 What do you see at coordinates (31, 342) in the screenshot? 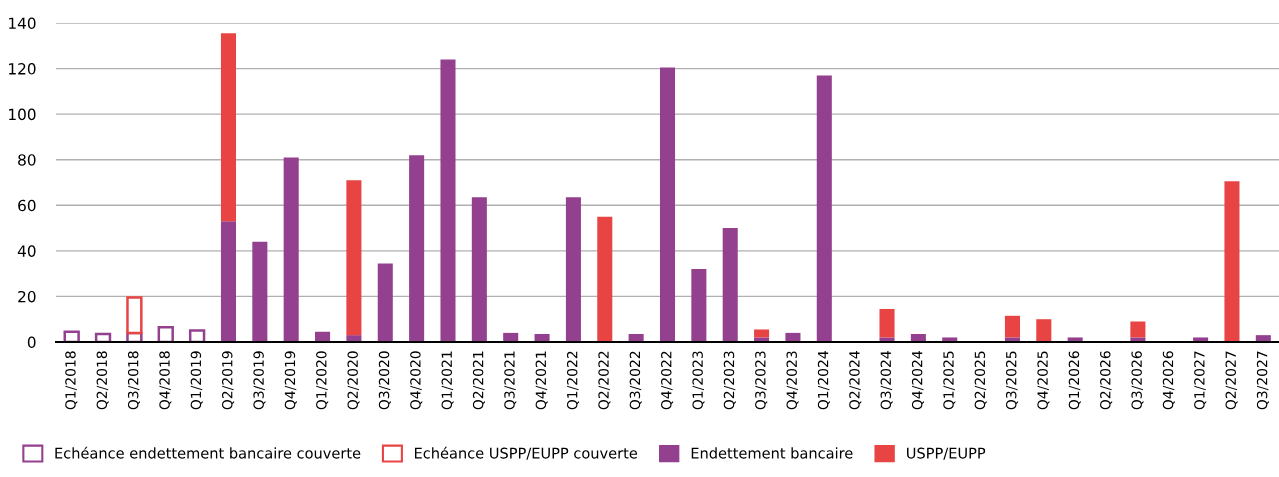
I see `y-tick-label: 0` at bounding box center [31, 342].